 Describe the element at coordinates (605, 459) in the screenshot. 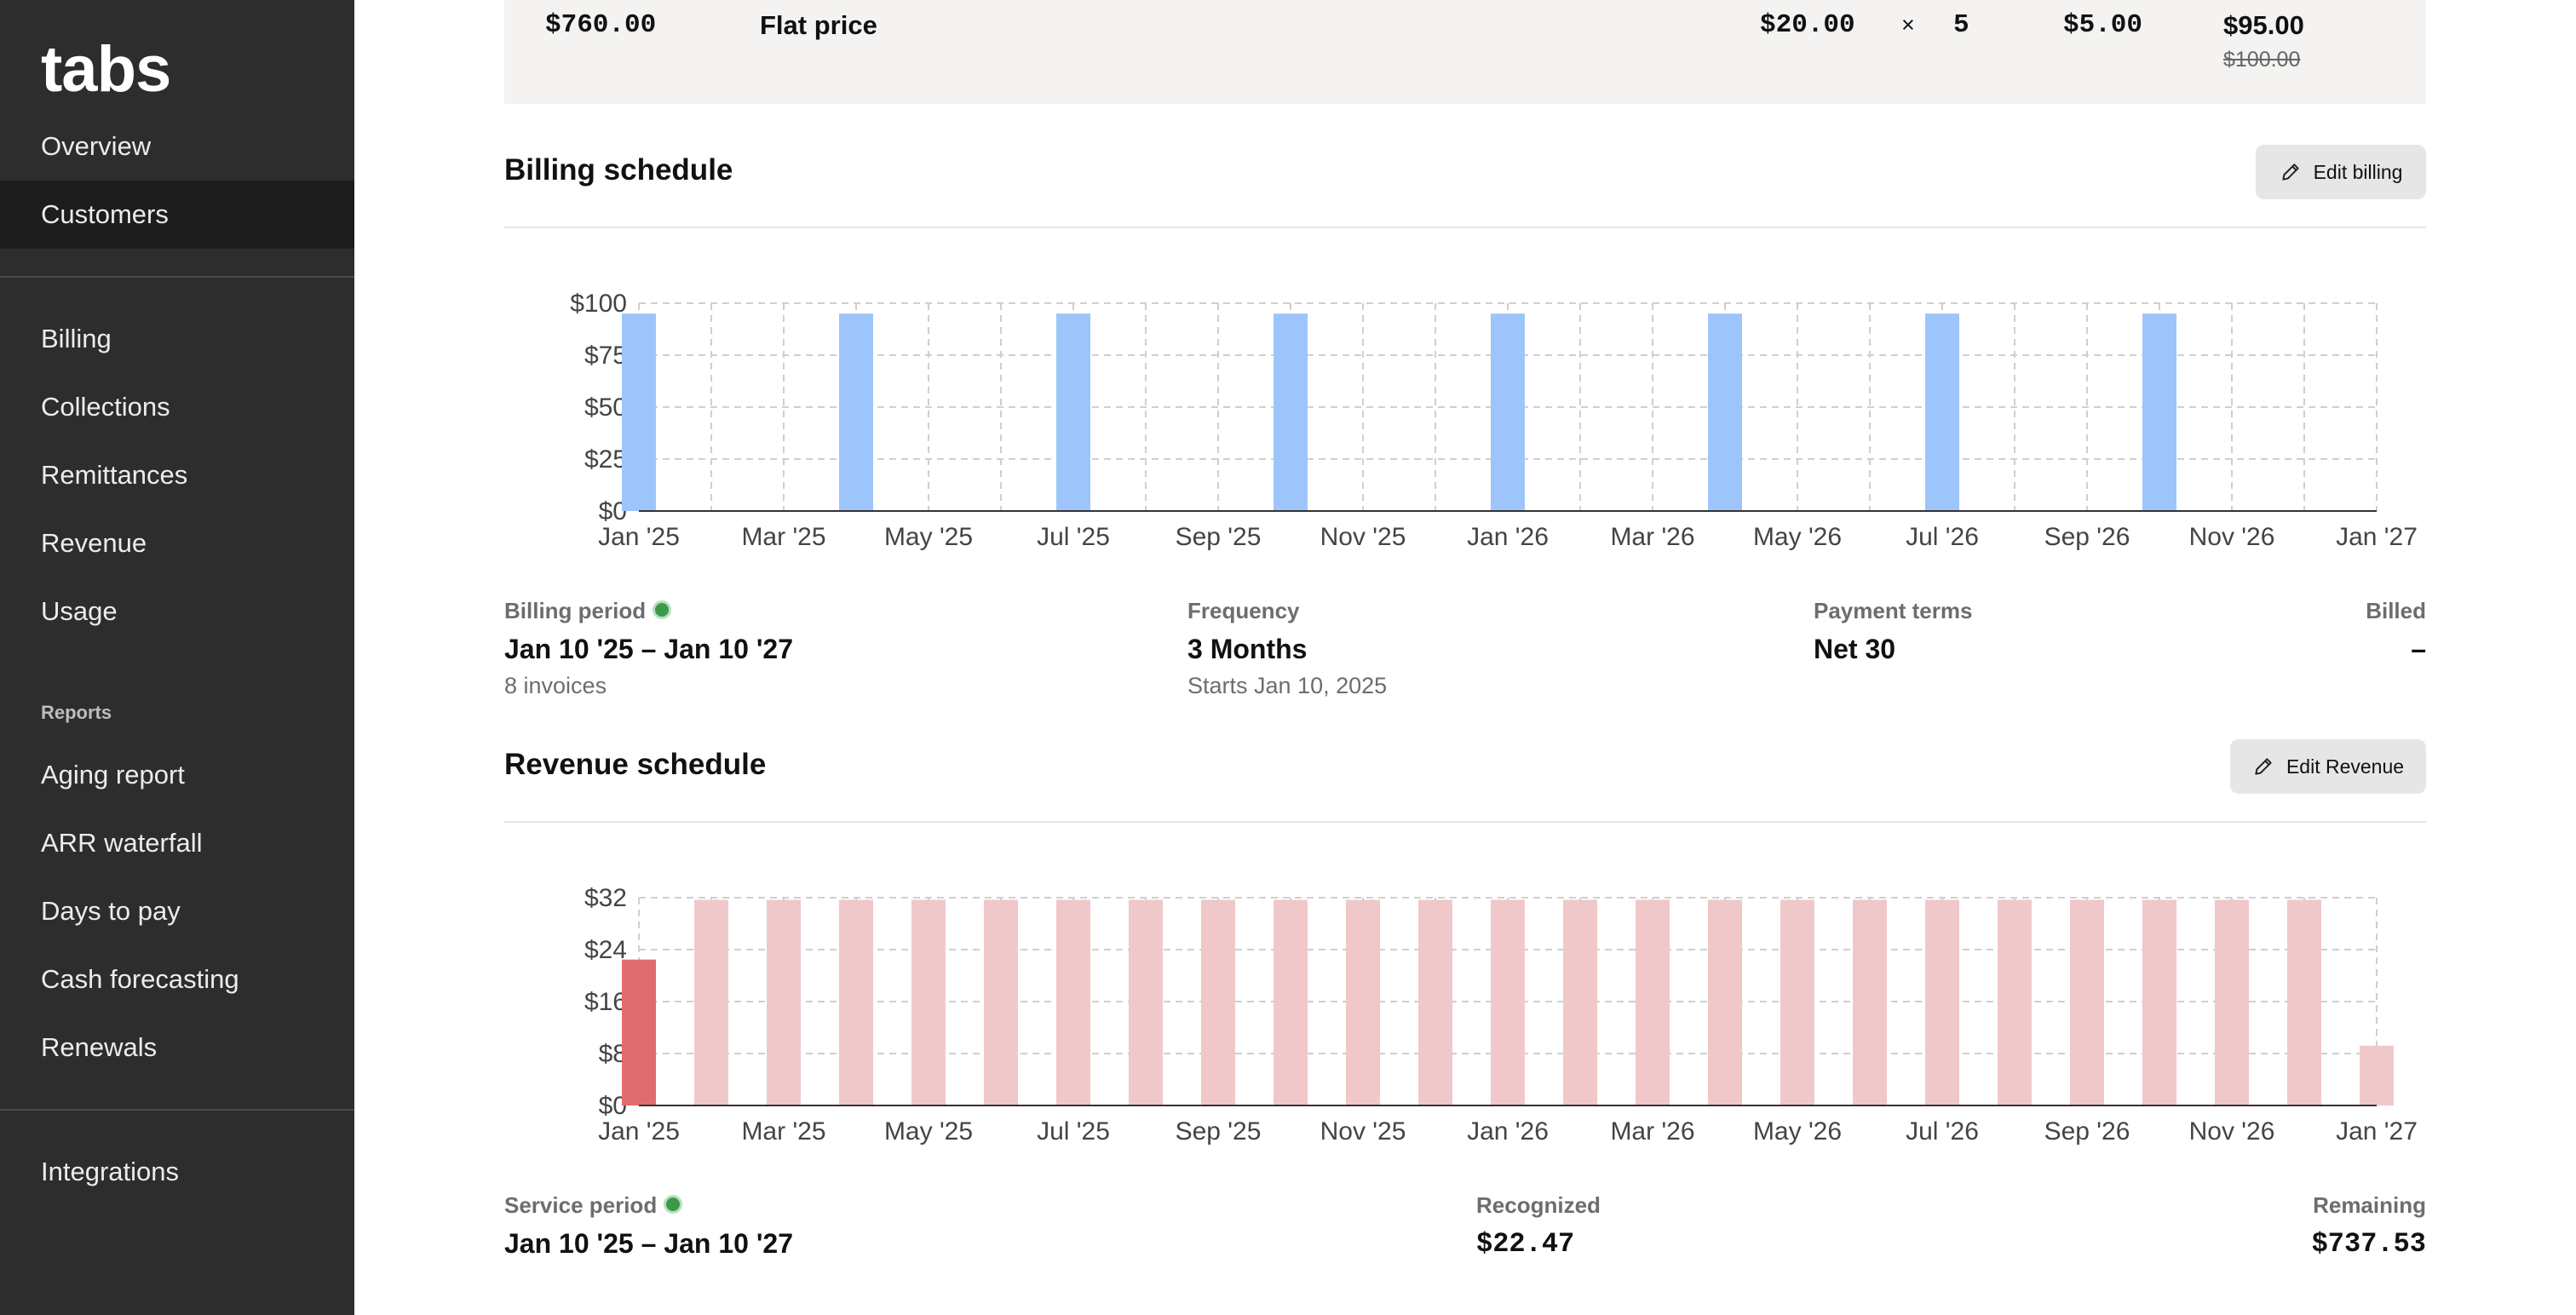

I see `y-tick-label: $25` at that location.